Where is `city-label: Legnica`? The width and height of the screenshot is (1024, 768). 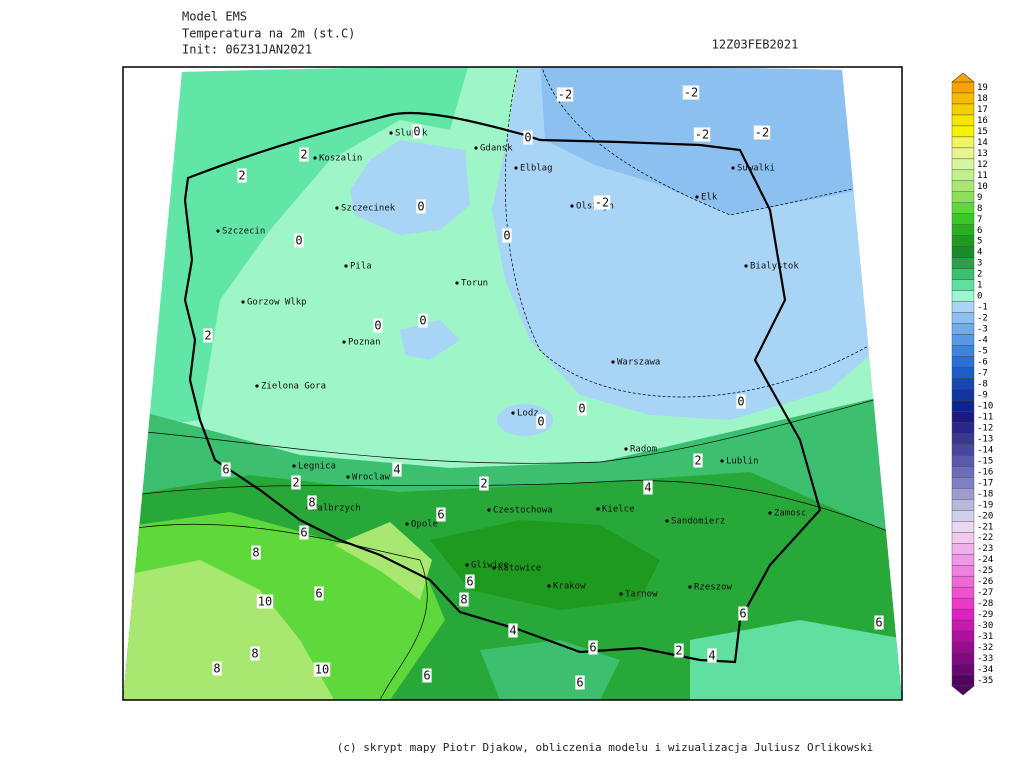
city-label: Legnica is located at coordinates (317, 467).